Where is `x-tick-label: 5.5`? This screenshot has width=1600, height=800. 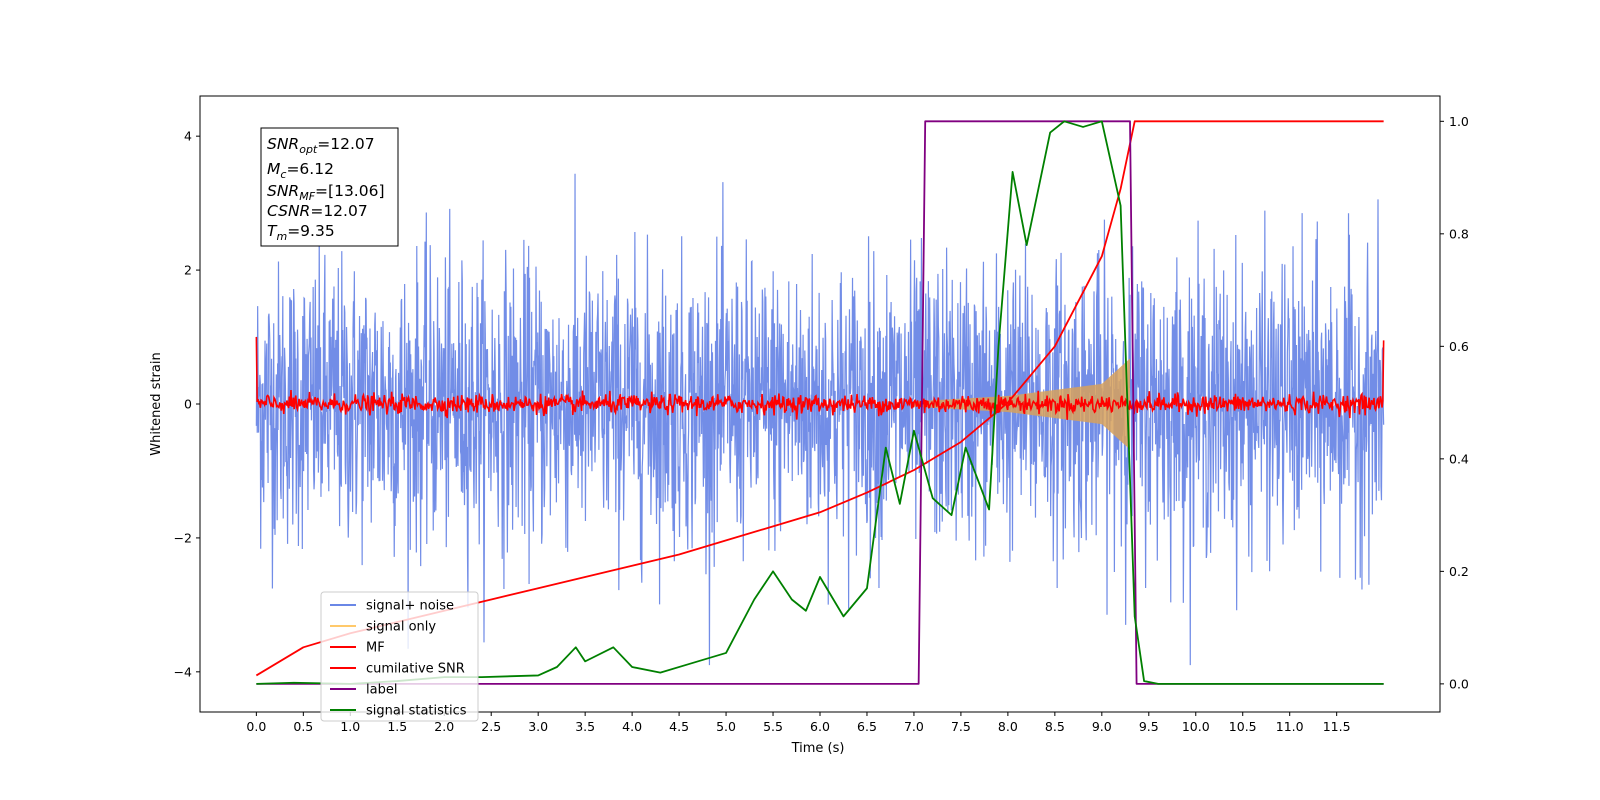
x-tick-label: 5.5 is located at coordinates (773, 726).